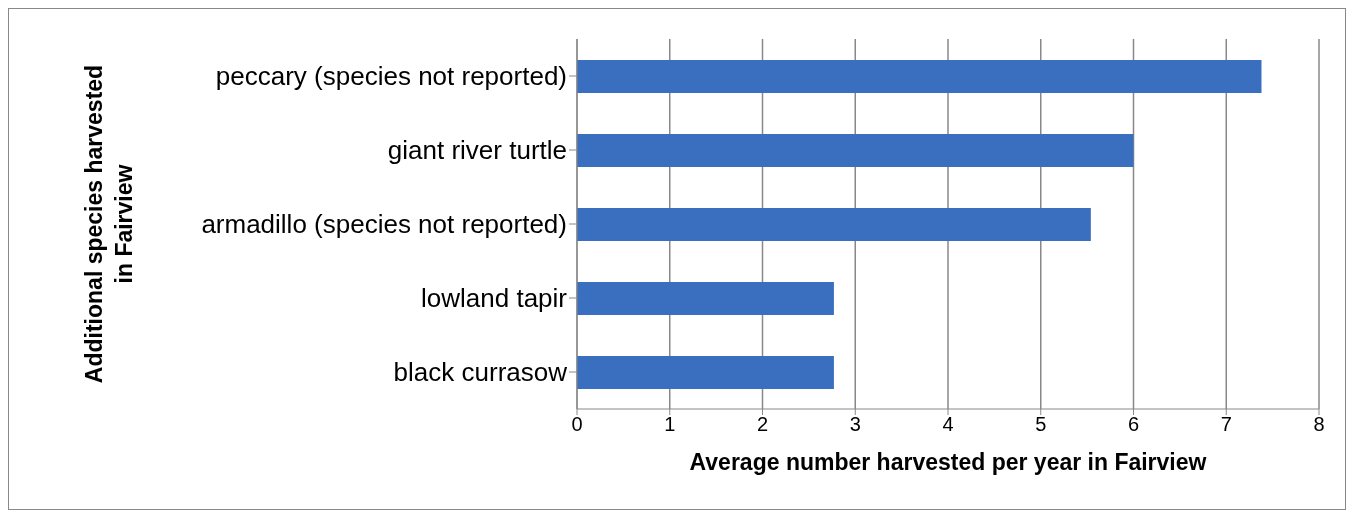 The width and height of the screenshot is (1354, 518). I want to click on y-axis-title: Additional species harvested in Fairview, so click(109, 224).